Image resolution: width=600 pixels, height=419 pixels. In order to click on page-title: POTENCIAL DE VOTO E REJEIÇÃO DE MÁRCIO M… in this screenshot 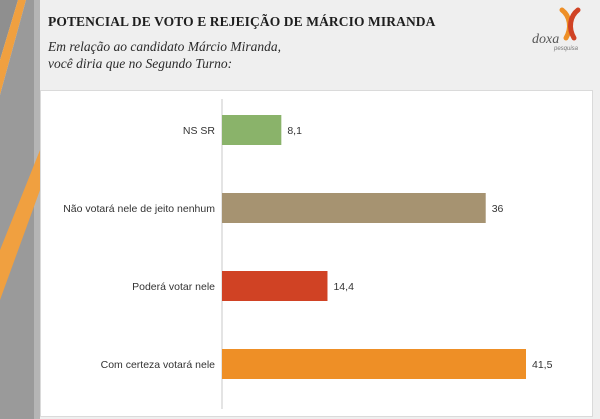, I will do `click(242, 21)`.